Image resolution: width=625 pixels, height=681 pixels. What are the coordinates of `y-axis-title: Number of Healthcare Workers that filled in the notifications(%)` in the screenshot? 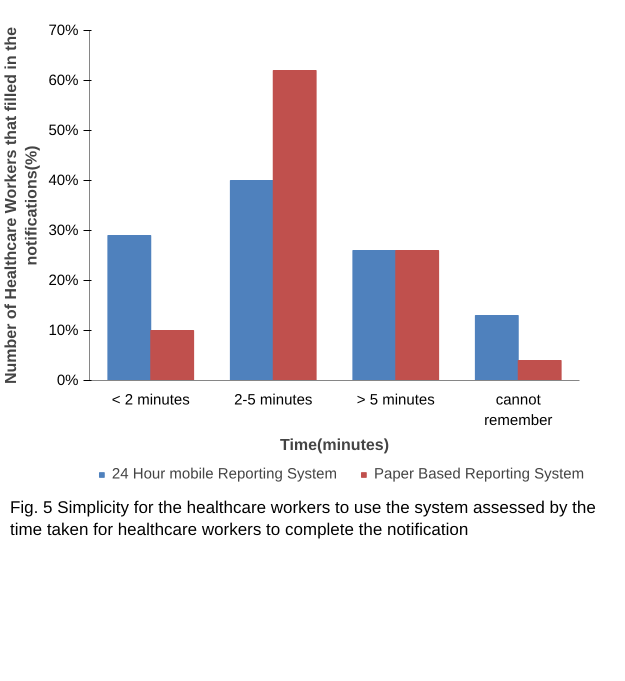 It's located at (21, 205).